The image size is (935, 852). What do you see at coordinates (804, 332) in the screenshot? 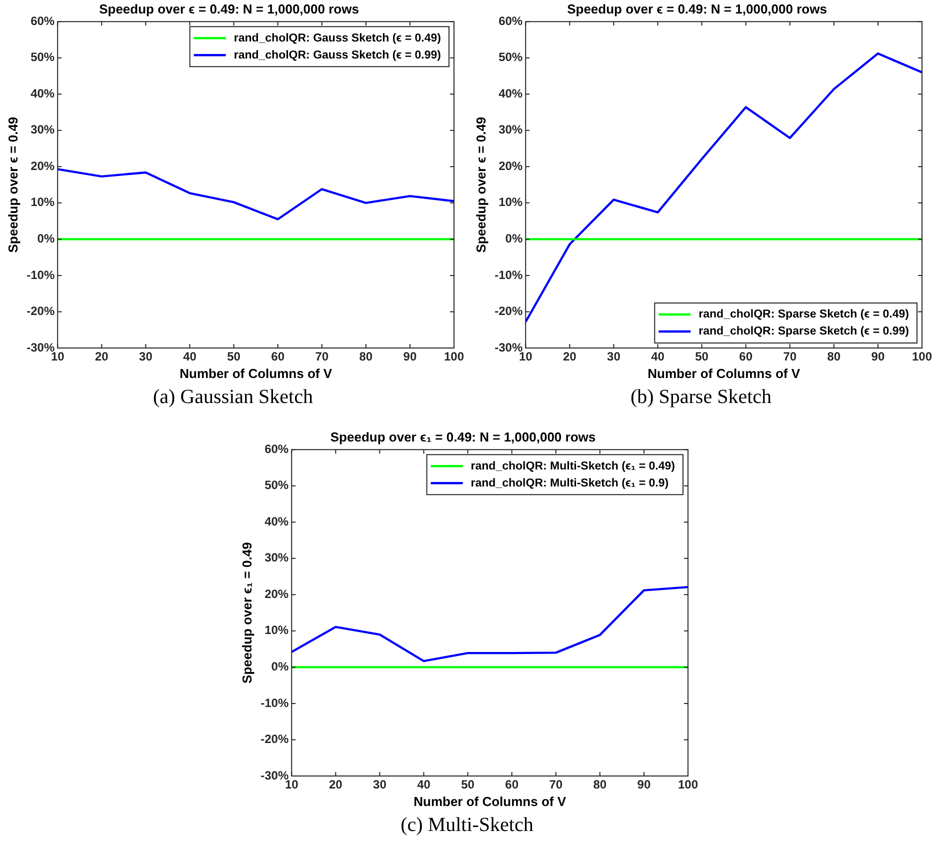
I see `legend-label: rand_cholQR: Sparse Sketch (ϵ = 0.99)` at bounding box center [804, 332].